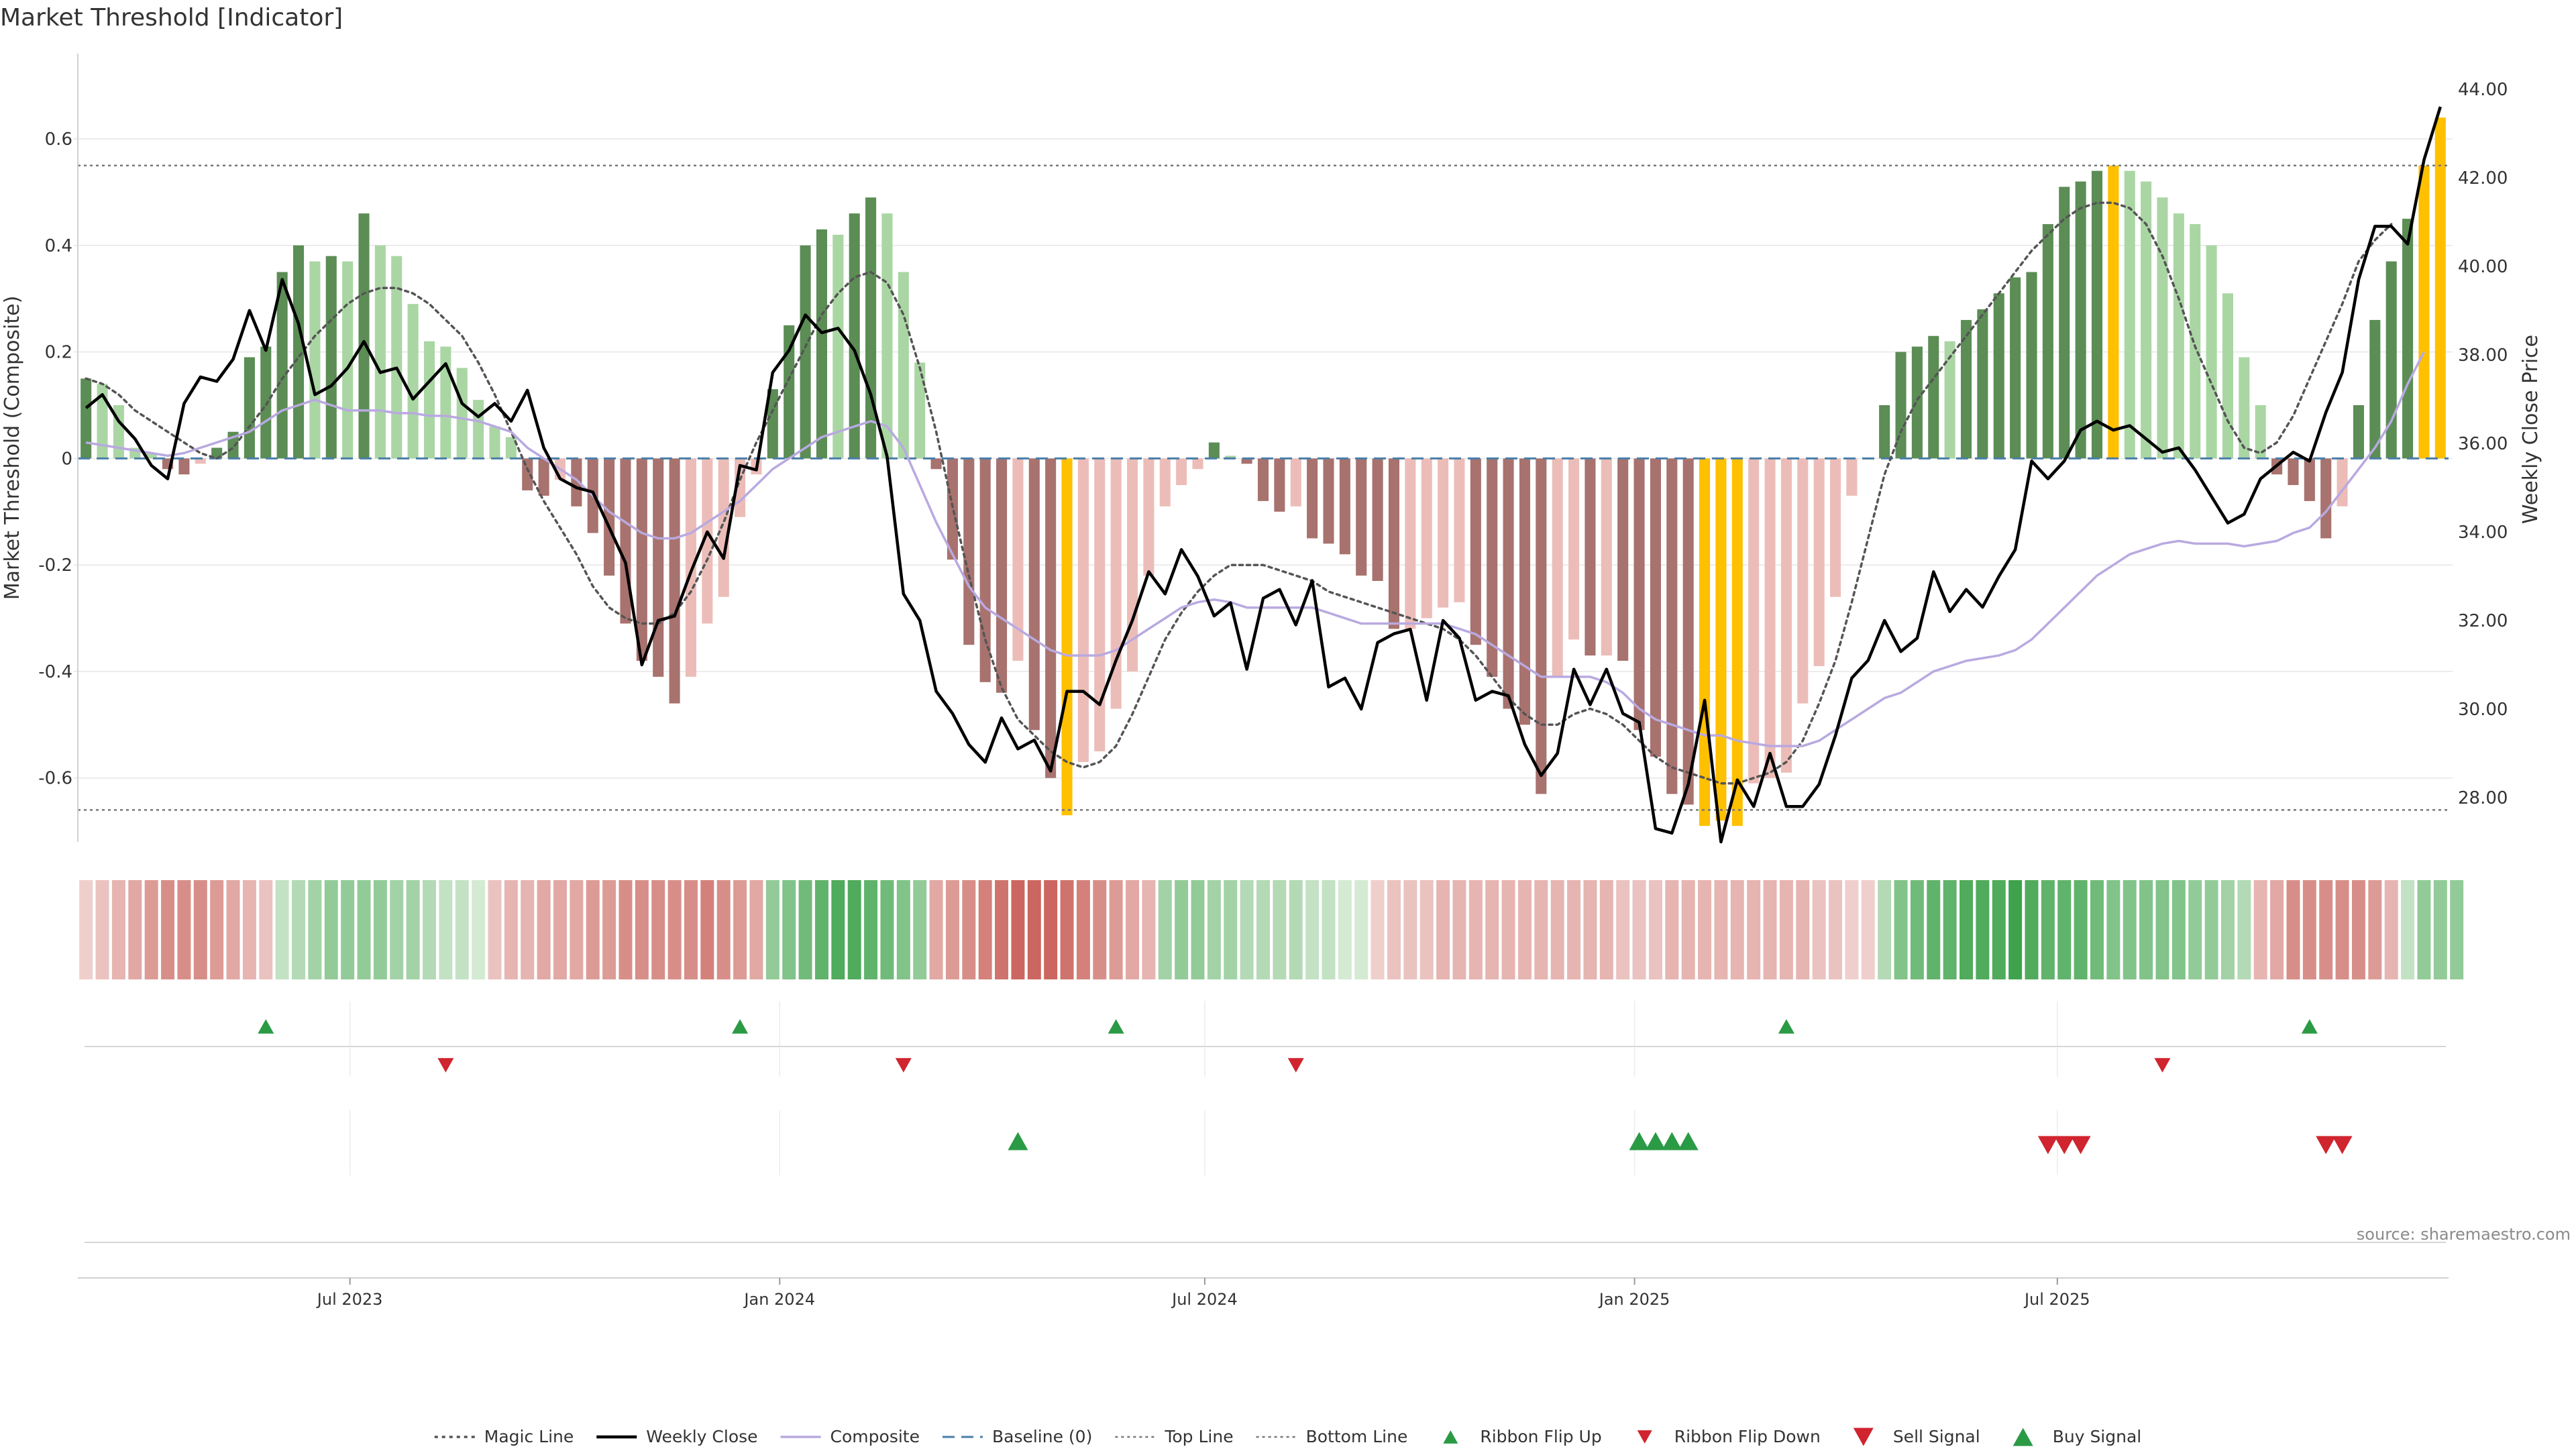  Describe the element at coordinates (58, 353) in the screenshot. I see `left-tick-label: 0.2` at that location.